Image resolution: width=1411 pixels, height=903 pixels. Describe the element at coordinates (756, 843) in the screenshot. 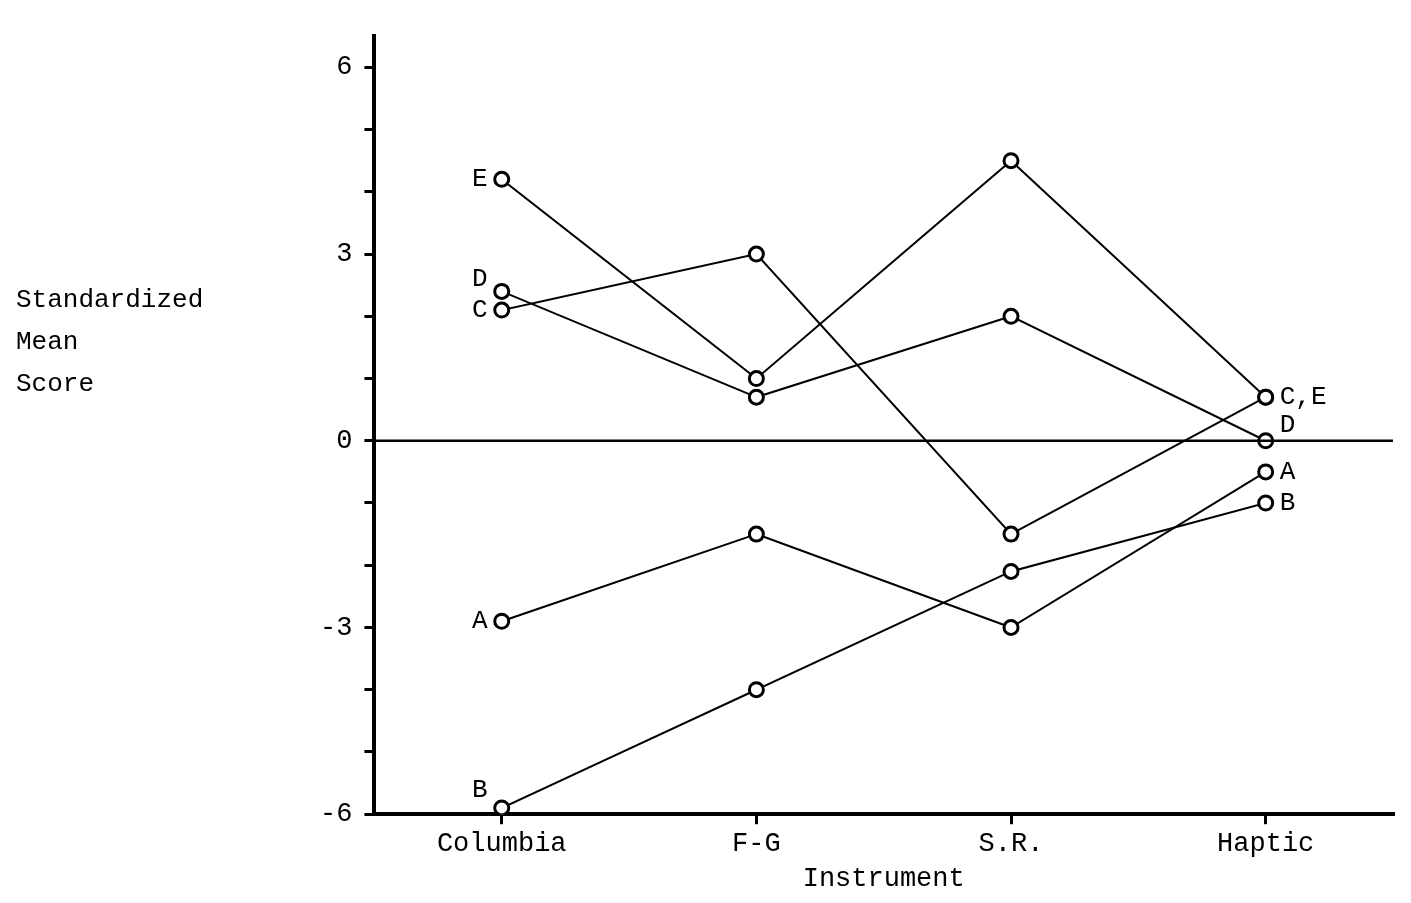

I see `x-tick-label: F-G` at that location.